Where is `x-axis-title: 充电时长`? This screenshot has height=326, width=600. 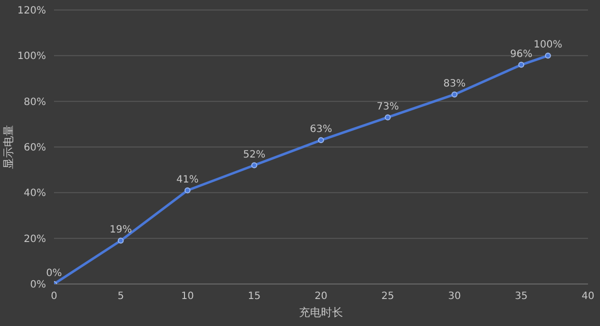
x-axis-title: 充电时长 is located at coordinates (321, 312).